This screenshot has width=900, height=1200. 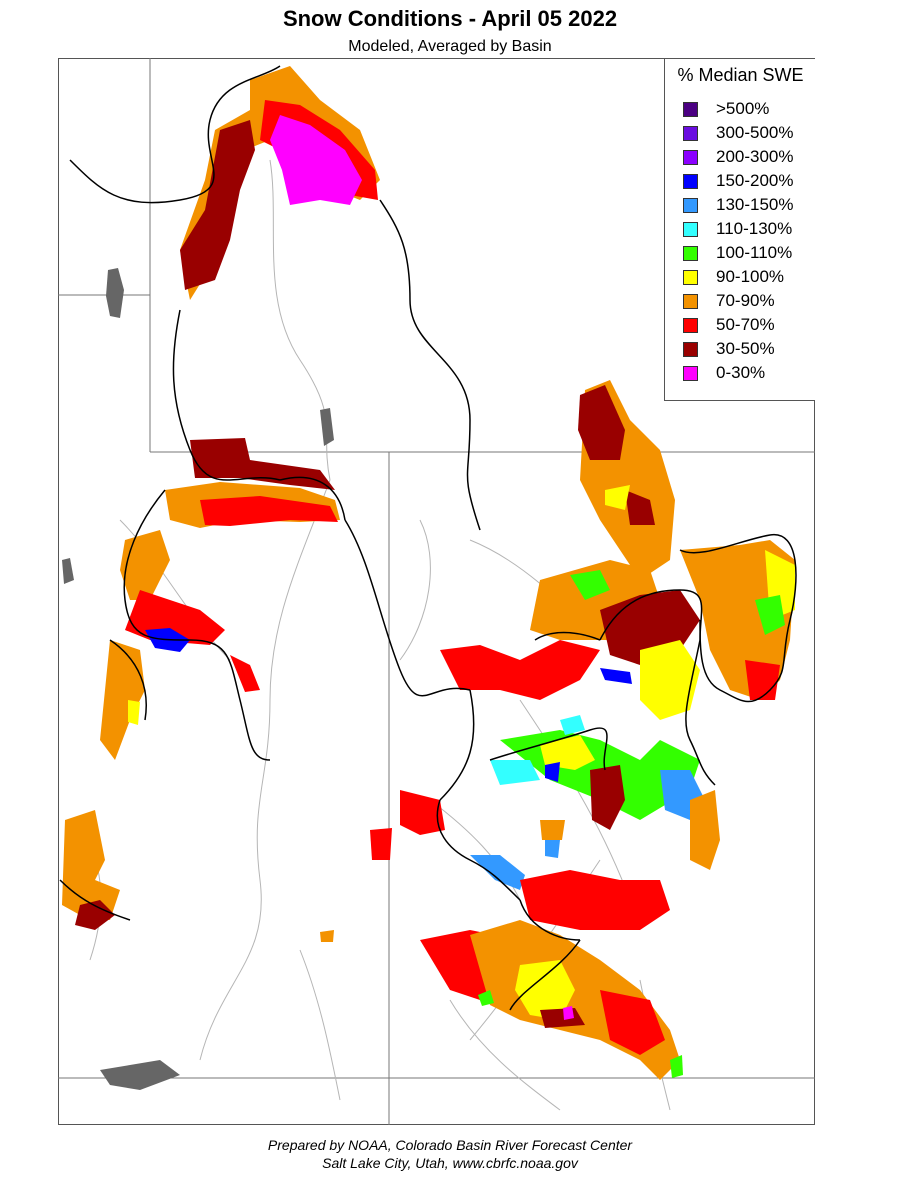 What do you see at coordinates (95, 915) in the screenshot?
I see `swe-region-far-sw-darkred` at bounding box center [95, 915].